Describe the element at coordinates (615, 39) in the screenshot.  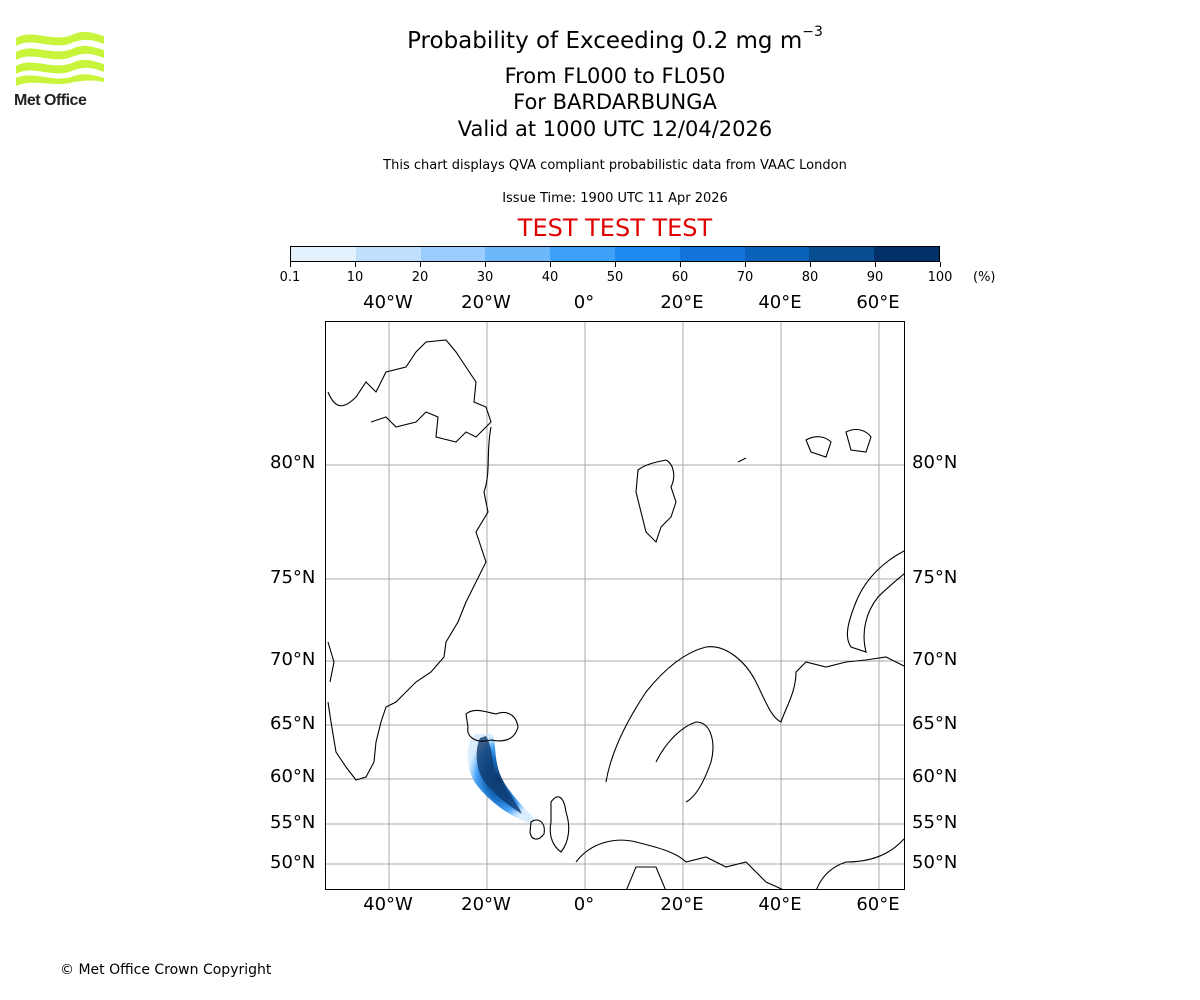
I see `chart-title: Probability of Exceeding 0.2 mg m−3` at that location.